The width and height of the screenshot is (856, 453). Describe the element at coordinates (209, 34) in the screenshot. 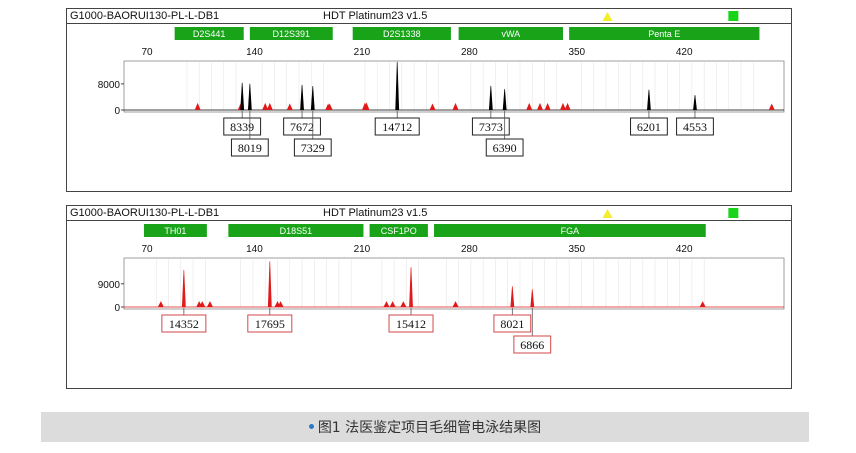

I see `locus-label: D2S441` at that location.